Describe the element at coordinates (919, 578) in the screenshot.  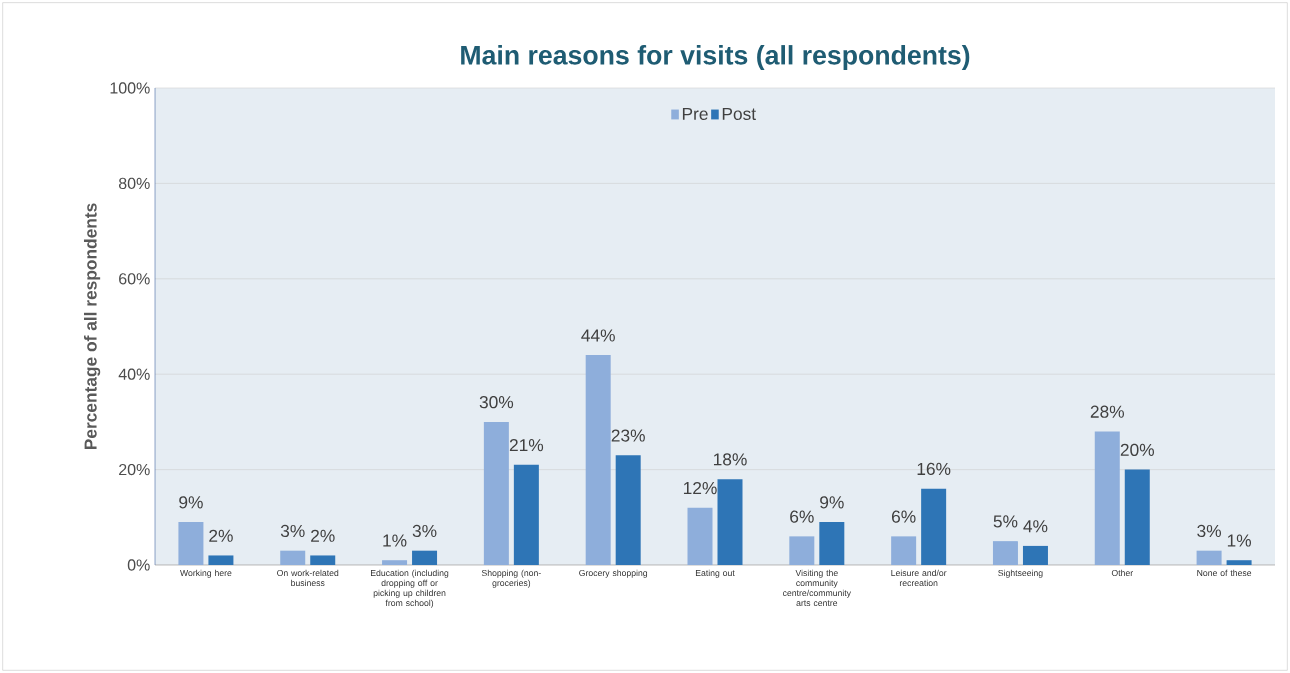
I see `x-tick-label: Leisure and/or recreation` at that location.